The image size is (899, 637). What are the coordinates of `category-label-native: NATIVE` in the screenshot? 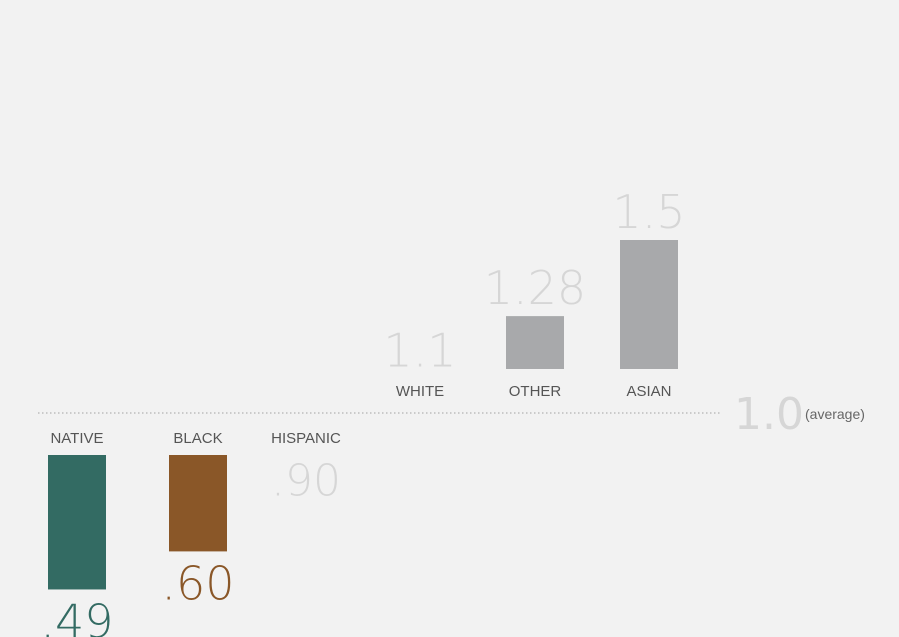 It's located at (76, 438).